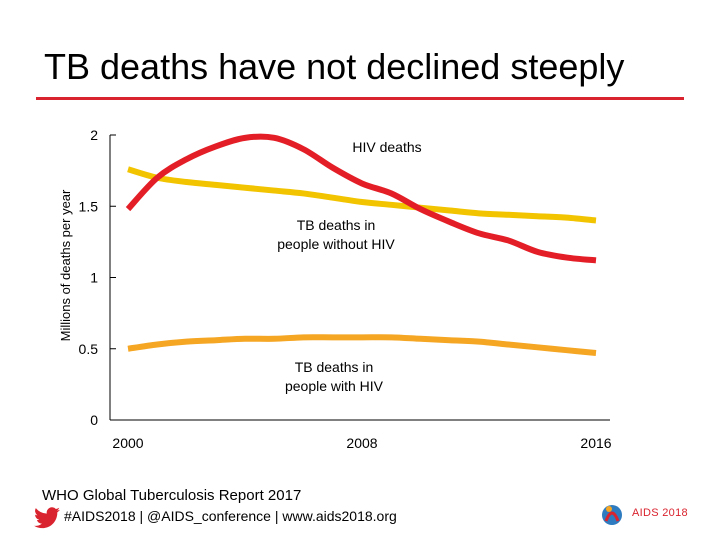  Describe the element at coordinates (334, 376) in the screenshot. I see `label-tb-with-hiv: TB deaths in people with HIV` at that location.